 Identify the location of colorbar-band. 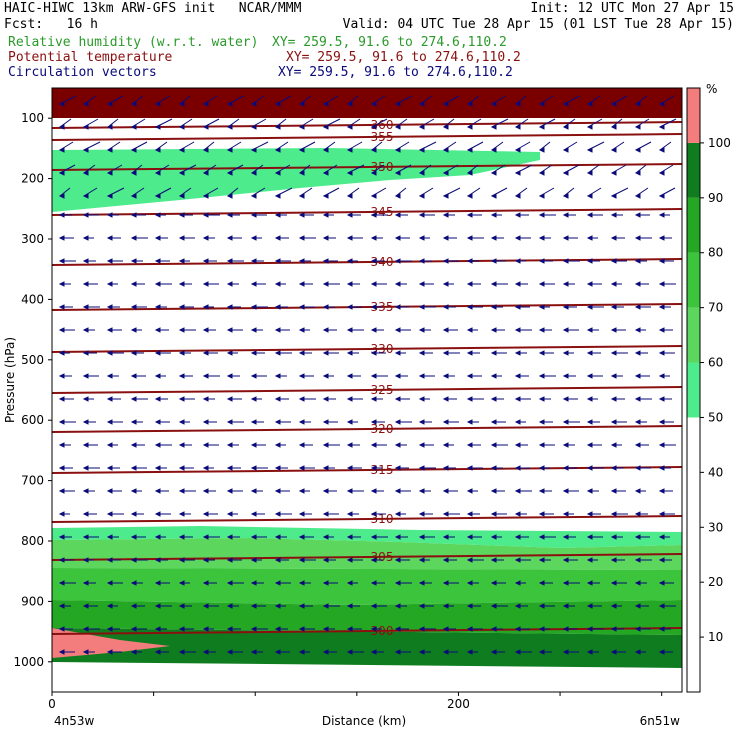
(693, 390).